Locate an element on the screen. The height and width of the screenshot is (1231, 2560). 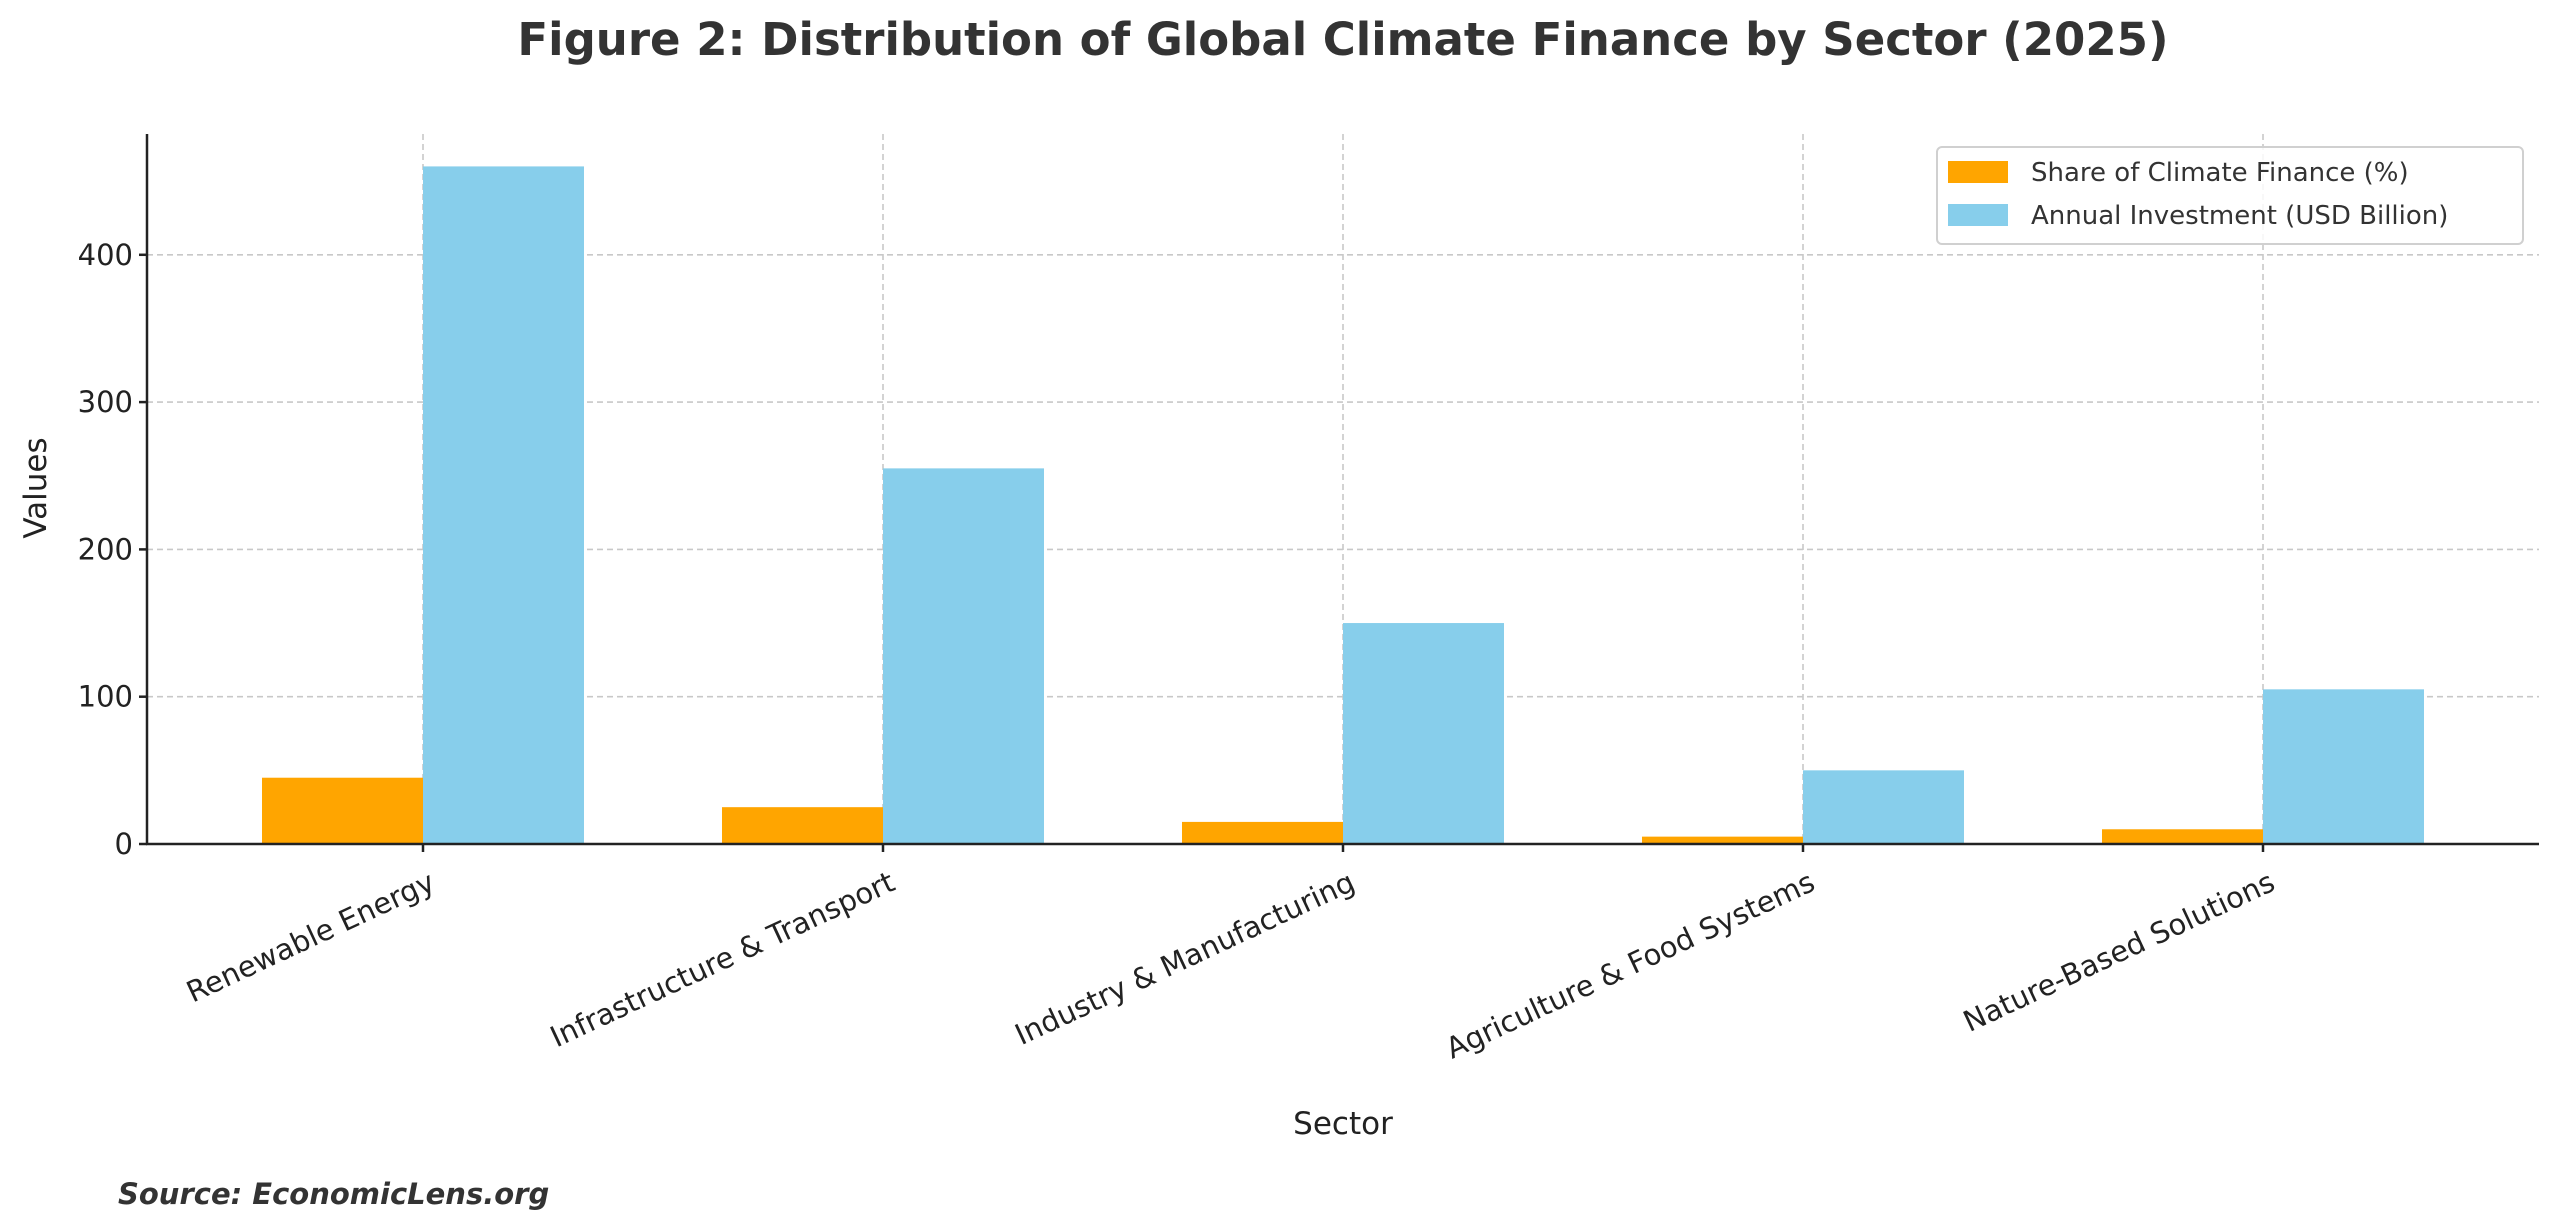
x-tick-label: Nature-Based Solutions is located at coordinates (2119, 952).